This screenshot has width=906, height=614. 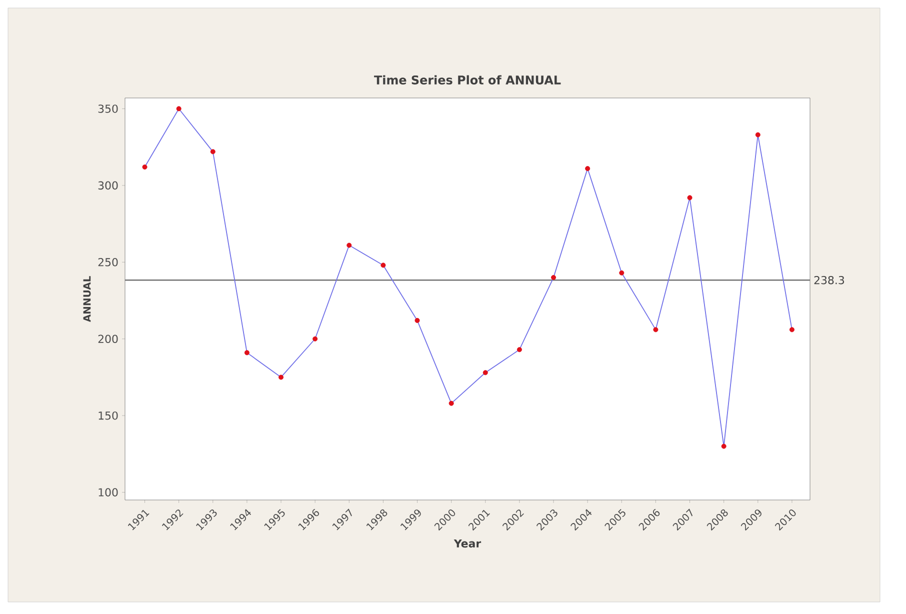 I want to click on ref-line-label: 238.3, so click(x=829, y=280).